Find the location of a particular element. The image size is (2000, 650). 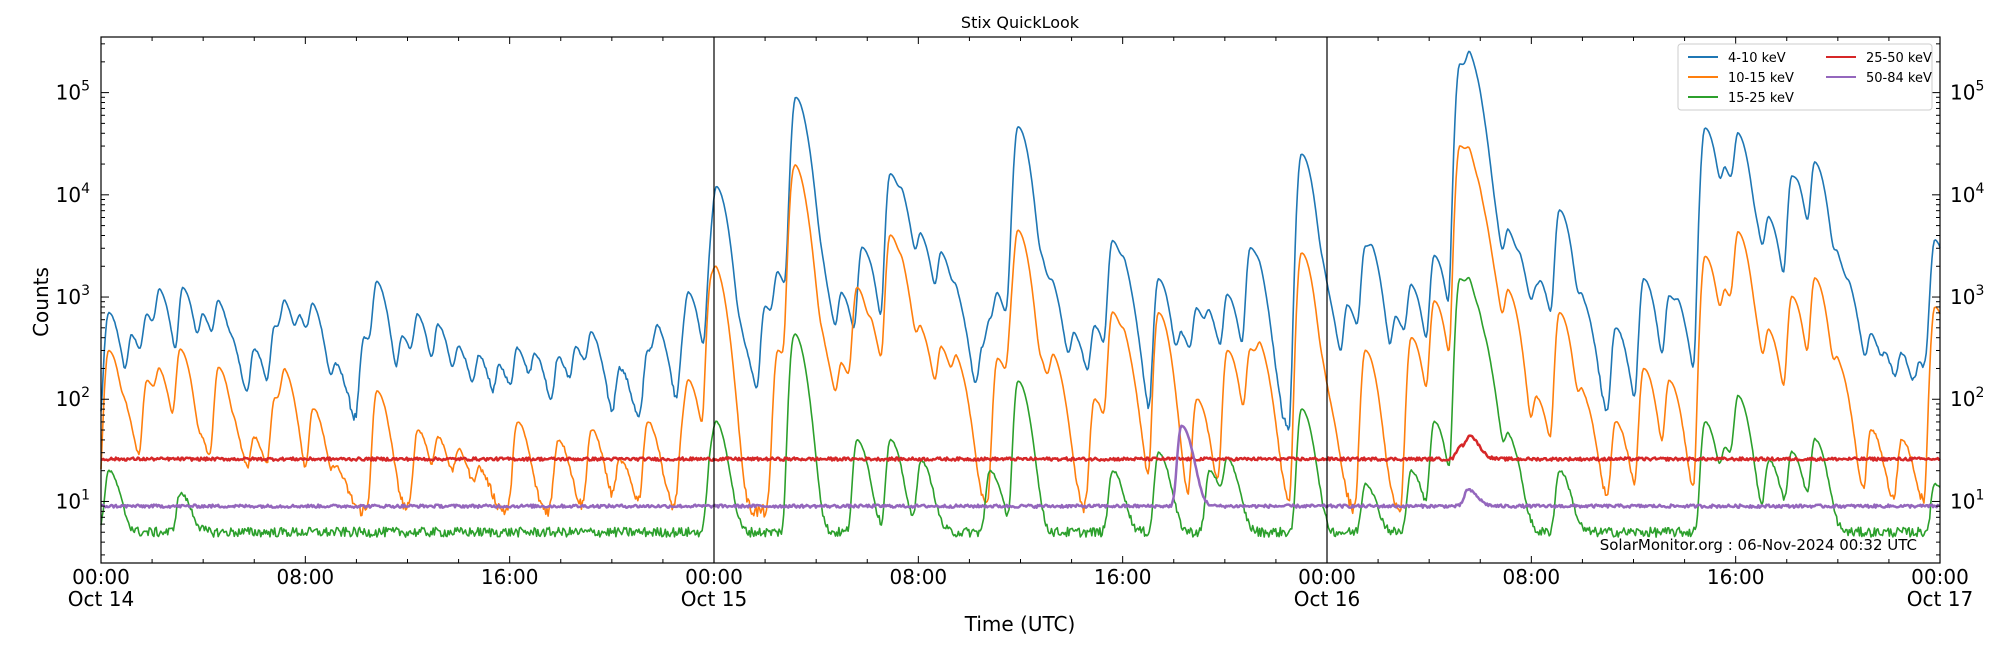

y-tick-label: 10² is located at coordinates (73, 398).